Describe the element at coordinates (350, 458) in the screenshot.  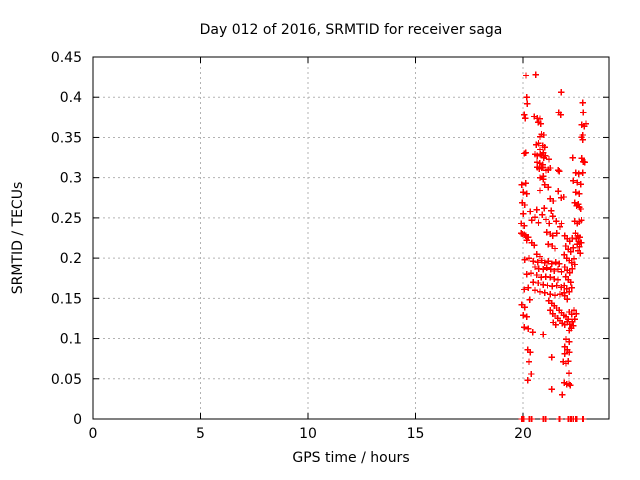
I see `x-axis-label: GPS time / hours` at that location.